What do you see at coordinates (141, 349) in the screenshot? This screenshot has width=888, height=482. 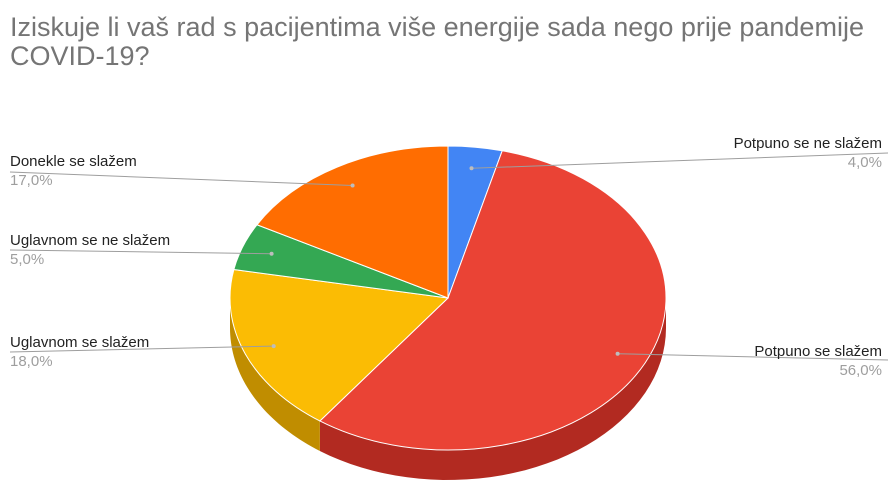 I see `leader-line-uglavnom-da` at bounding box center [141, 349].